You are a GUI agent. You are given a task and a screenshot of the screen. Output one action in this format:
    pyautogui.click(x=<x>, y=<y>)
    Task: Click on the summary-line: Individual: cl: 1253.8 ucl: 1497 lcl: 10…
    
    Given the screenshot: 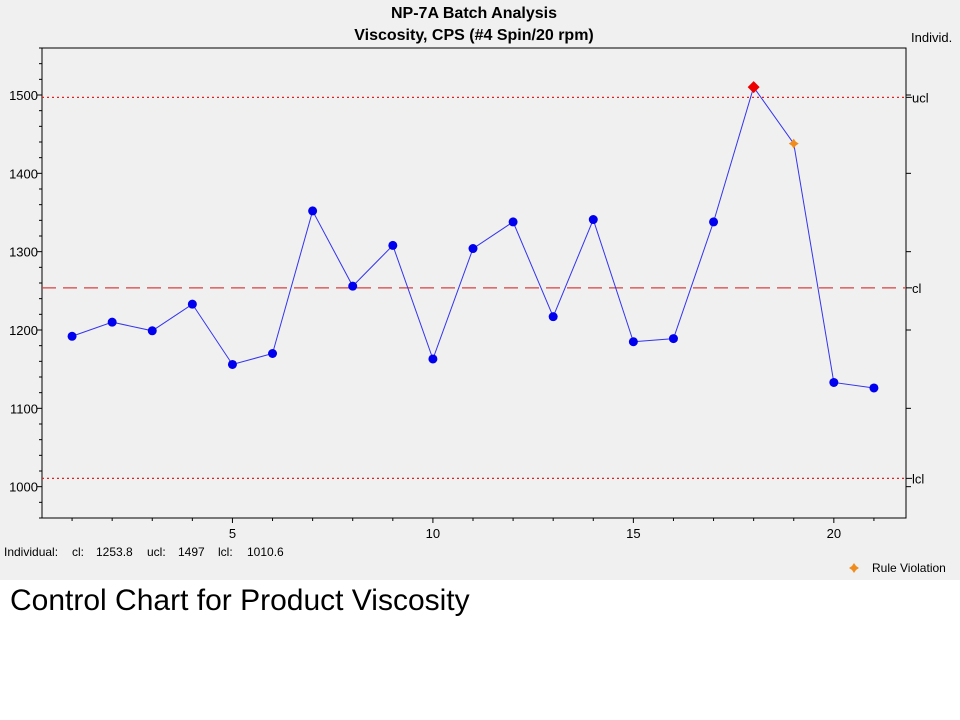 What is the action you would take?
    pyautogui.click(x=144, y=552)
    